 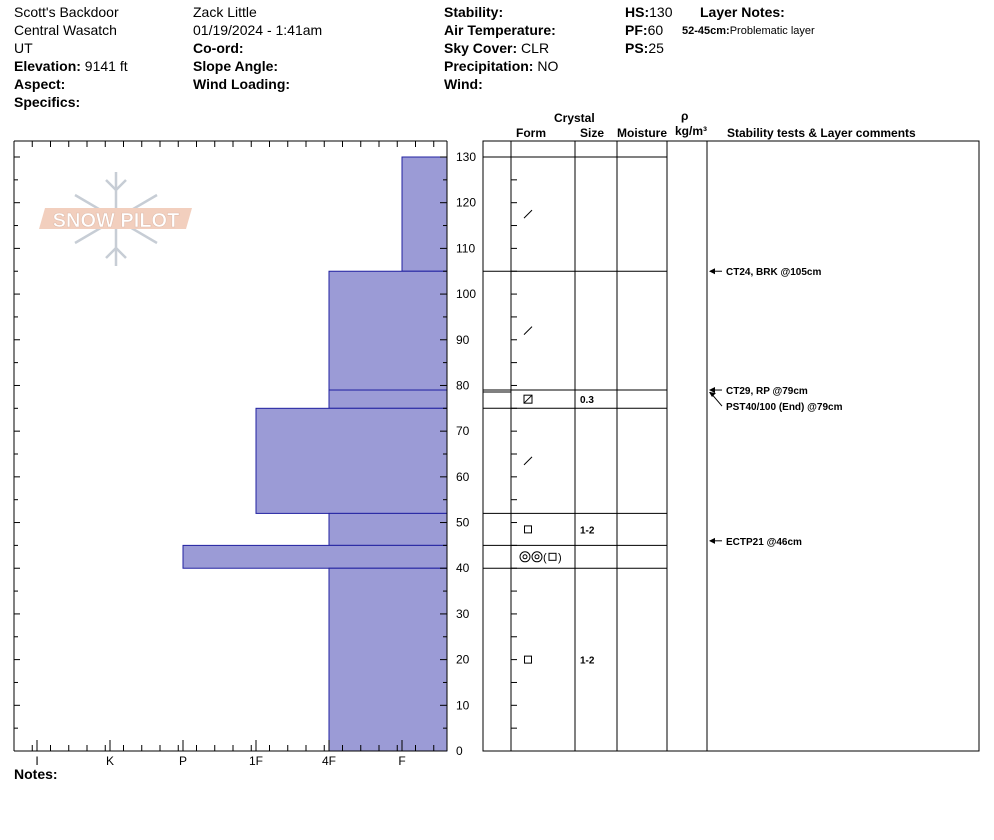 What do you see at coordinates (691, 131) in the screenshot?
I see `density-unit: kg/m³` at bounding box center [691, 131].